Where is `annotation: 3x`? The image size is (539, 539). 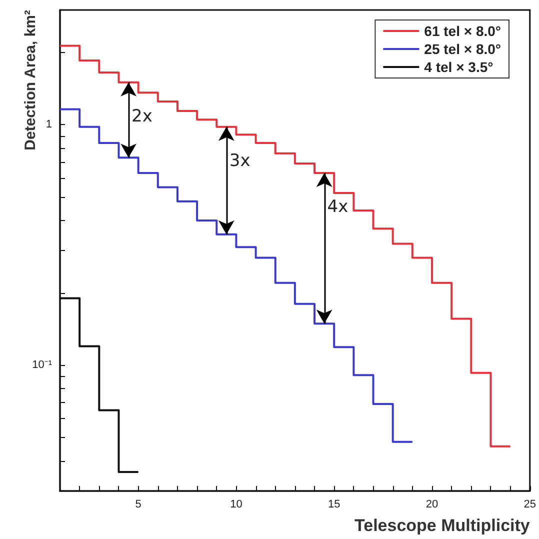 annotation: 3x is located at coordinates (239, 160).